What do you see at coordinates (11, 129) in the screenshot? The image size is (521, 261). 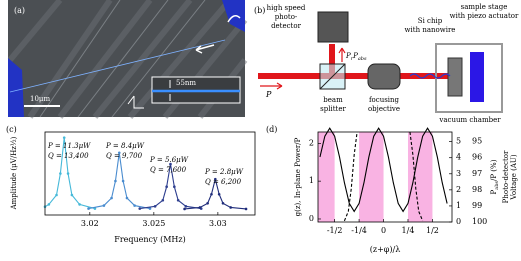 I see `panel-label: (c)` at bounding box center [11, 129].